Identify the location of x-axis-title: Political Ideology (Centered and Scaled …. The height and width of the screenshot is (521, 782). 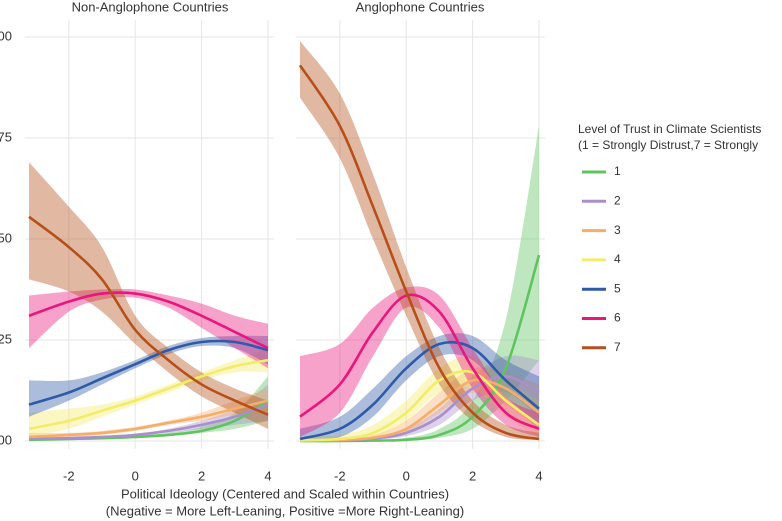
(285, 493).